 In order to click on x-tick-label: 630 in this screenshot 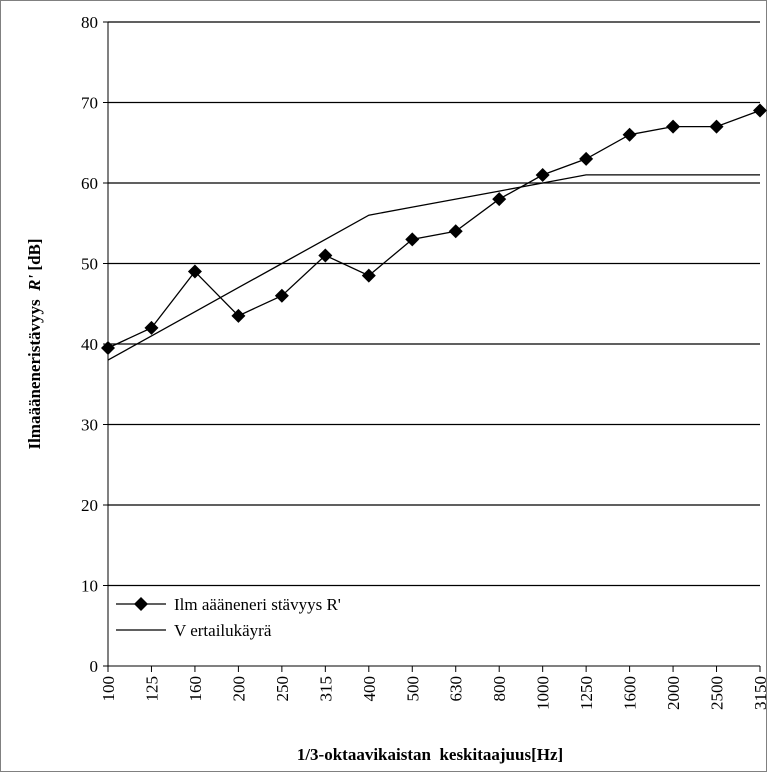, I will do `click(456, 689)`.